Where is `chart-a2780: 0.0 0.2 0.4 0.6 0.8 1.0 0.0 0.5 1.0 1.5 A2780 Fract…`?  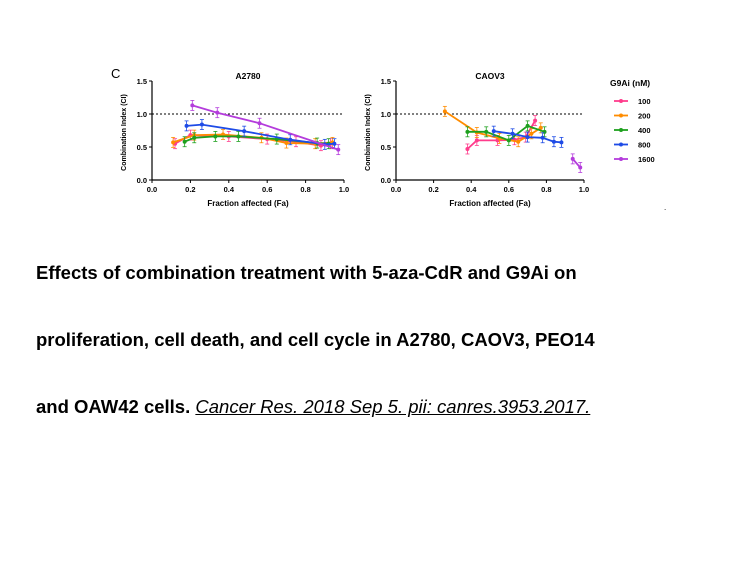 chart-a2780: 0.0 0.2 0.4 0.6 0.8 1.0 0.0 0.5 1.0 1.5 A2780 Fract… is located at coordinates (235, 139).